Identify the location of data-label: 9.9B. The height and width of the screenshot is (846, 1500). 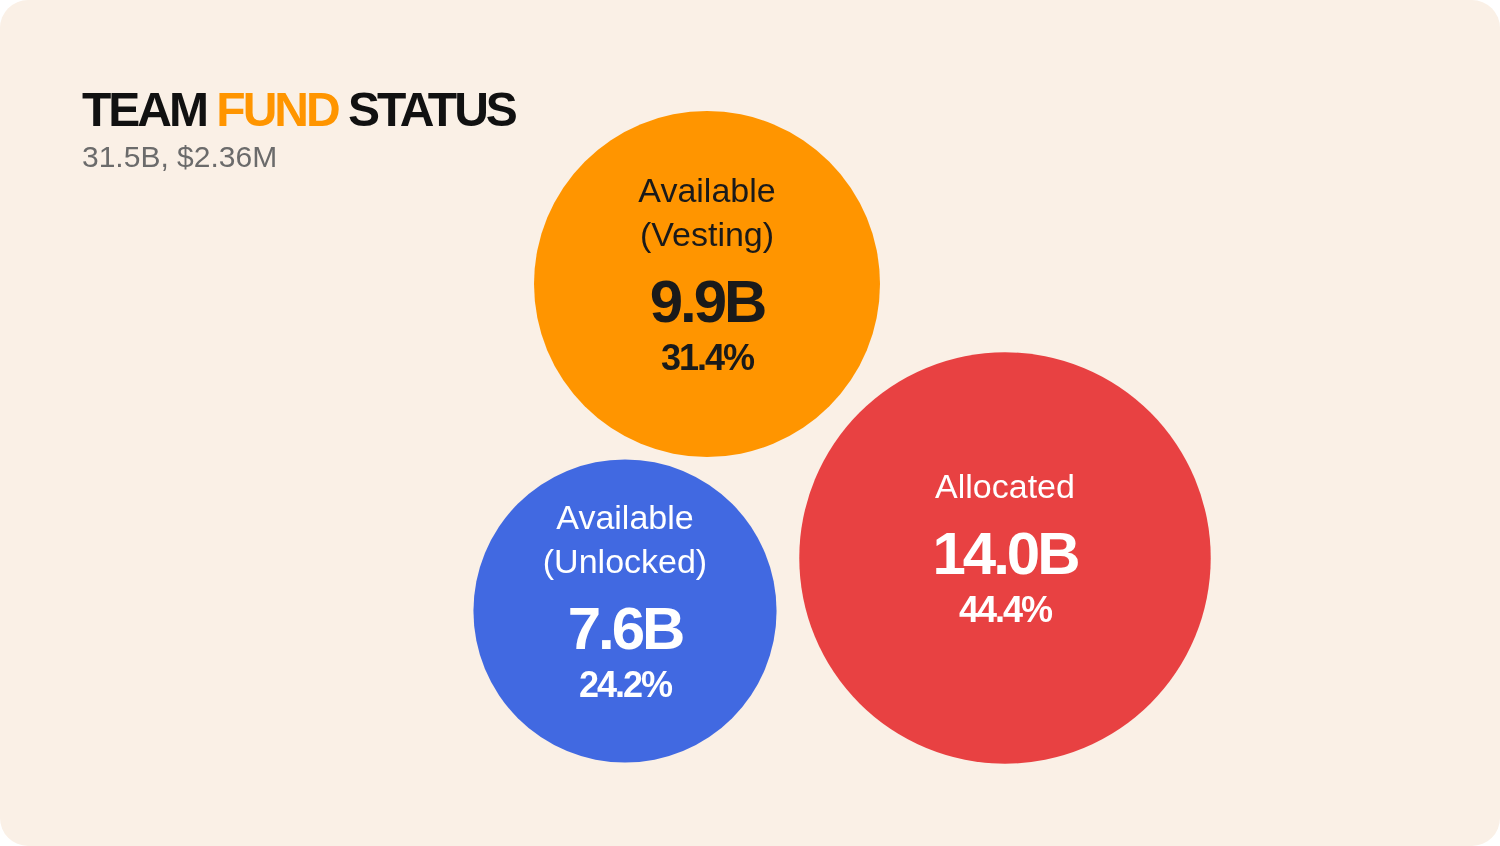
(707, 301).